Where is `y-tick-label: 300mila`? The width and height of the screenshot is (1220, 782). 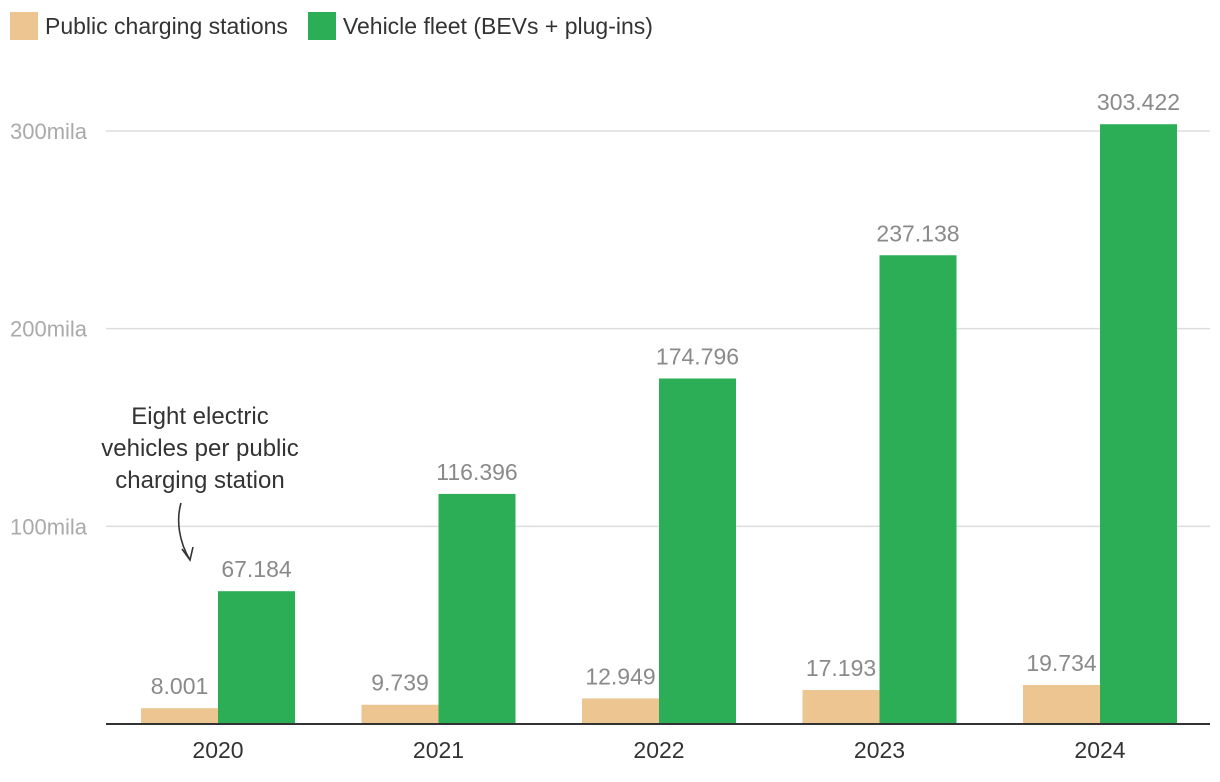
y-tick-label: 300mila is located at coordinates (49, 131).